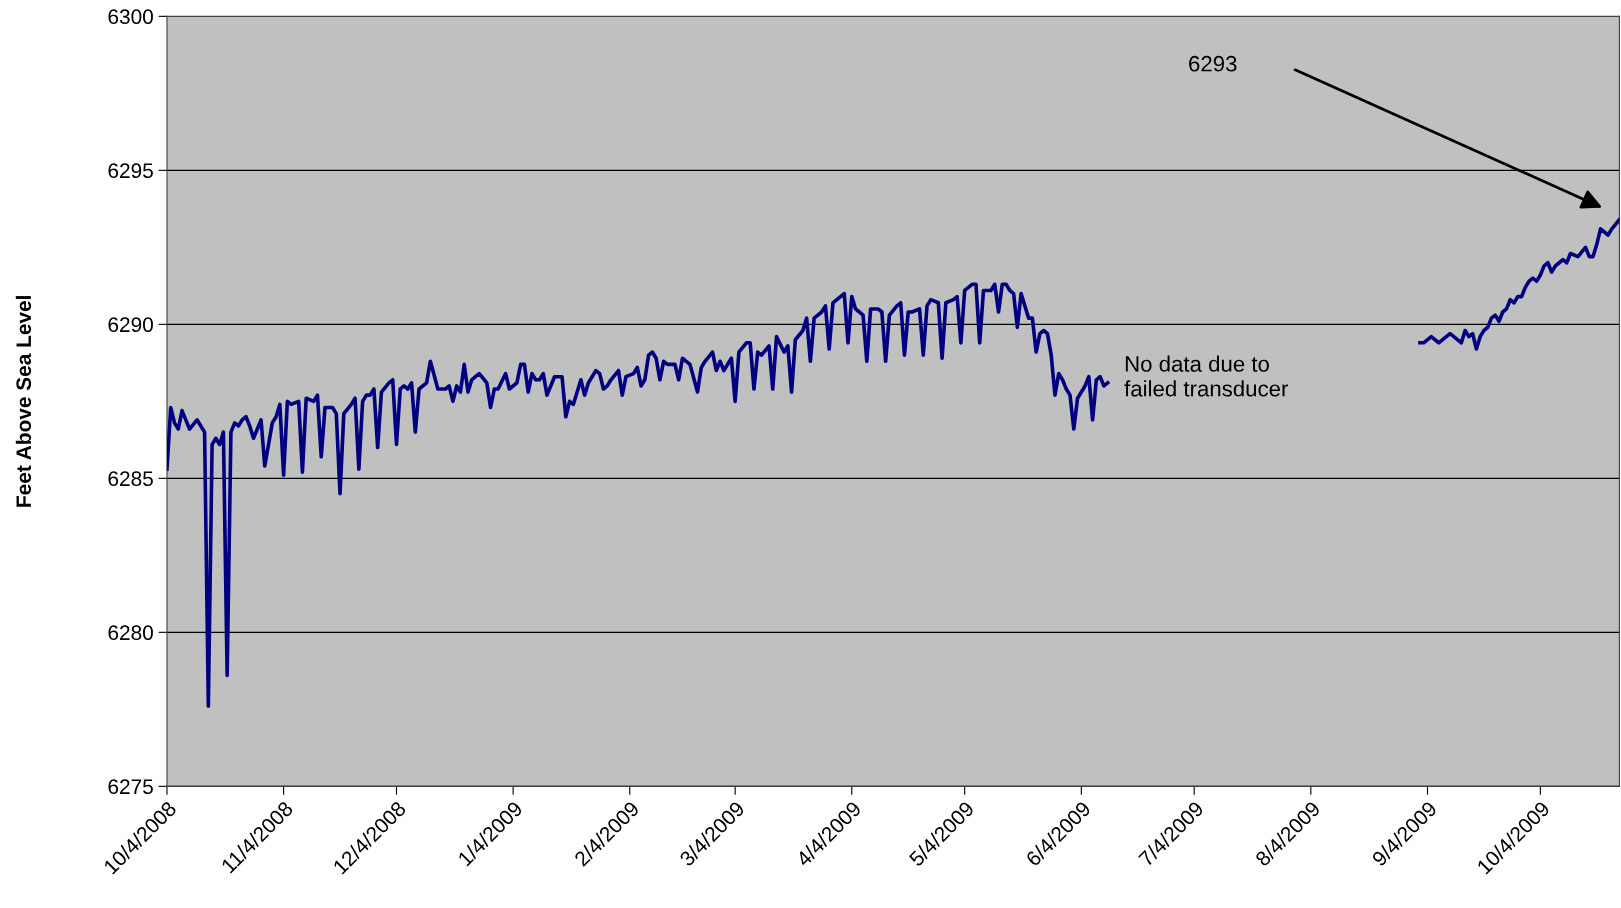 Image resolution: width=1621 pixels, height=908 pixels. Describe the element at coordinates (130, 325) in the screenshot. I see `y-tick-label: 6290` at that location.